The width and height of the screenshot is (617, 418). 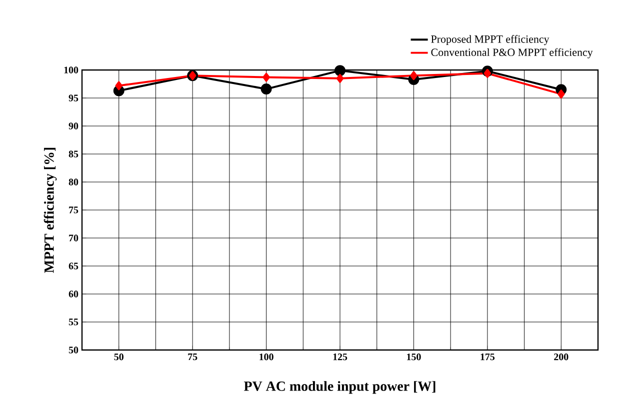 What do you see at coordinates (73, 210) in the screenshot?
I see `y-tick-label: 75` at bounding box center [73, 210].